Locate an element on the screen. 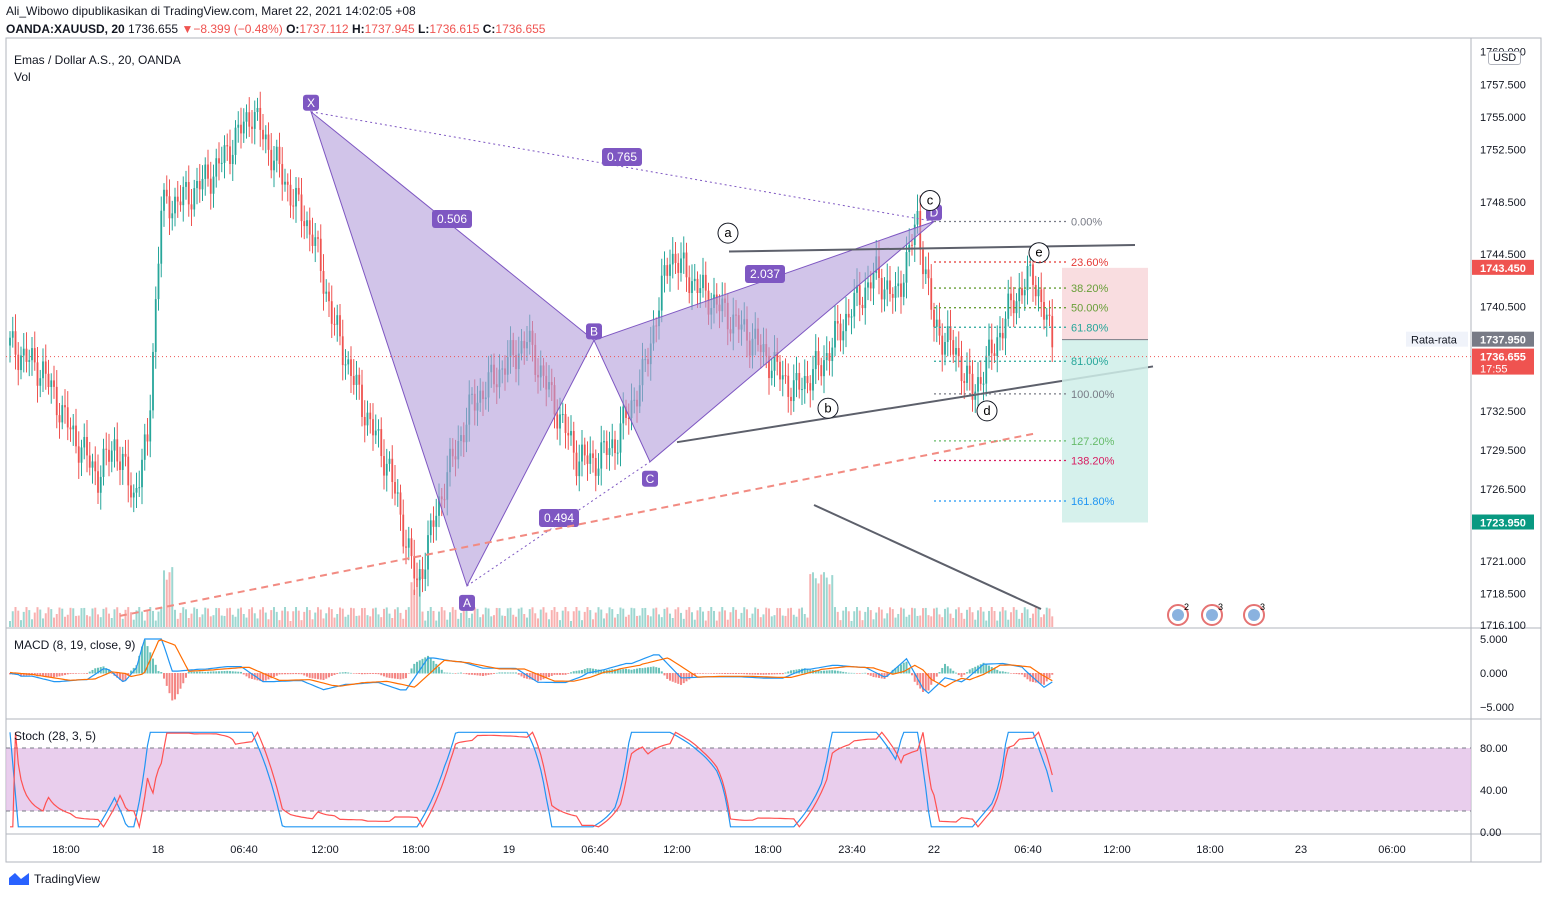  fib-level-label: 61.80% is located at coordinates (1090, 328).